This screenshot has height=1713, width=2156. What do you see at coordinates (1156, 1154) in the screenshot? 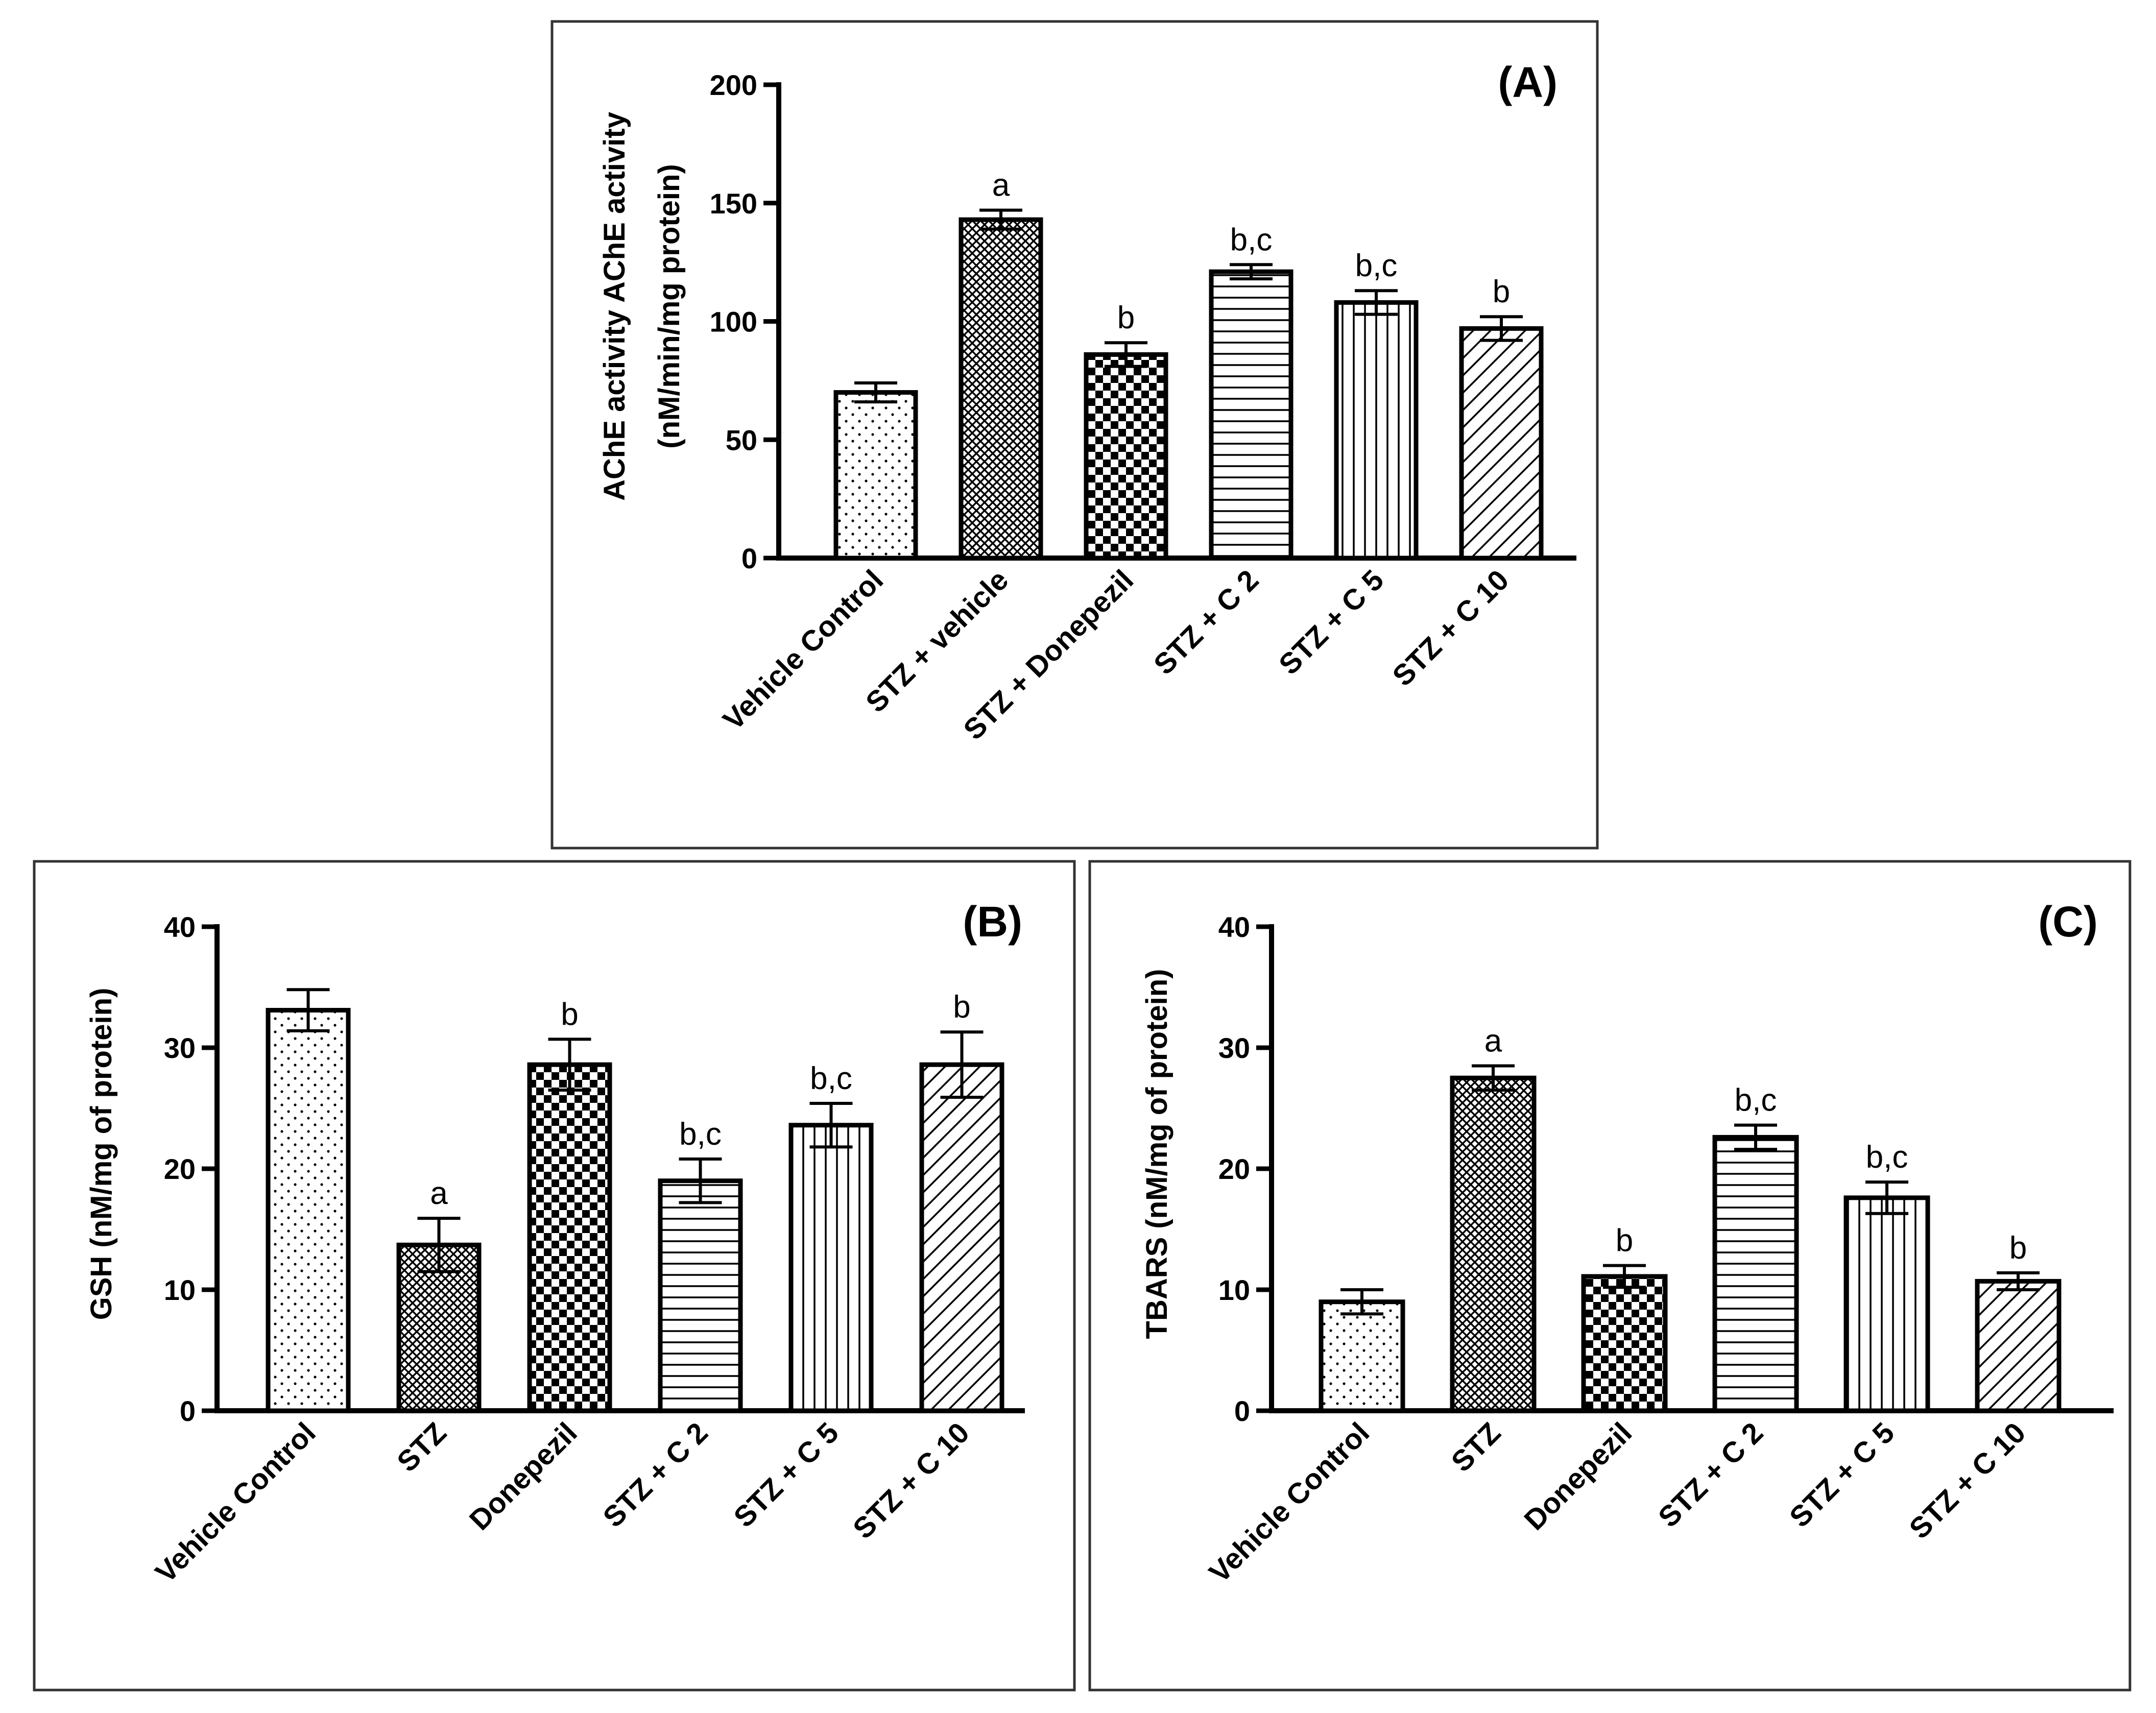
I see `y-axis-label: TBARS (nM/mg of protein)` at bounding box center [1156, 1154].